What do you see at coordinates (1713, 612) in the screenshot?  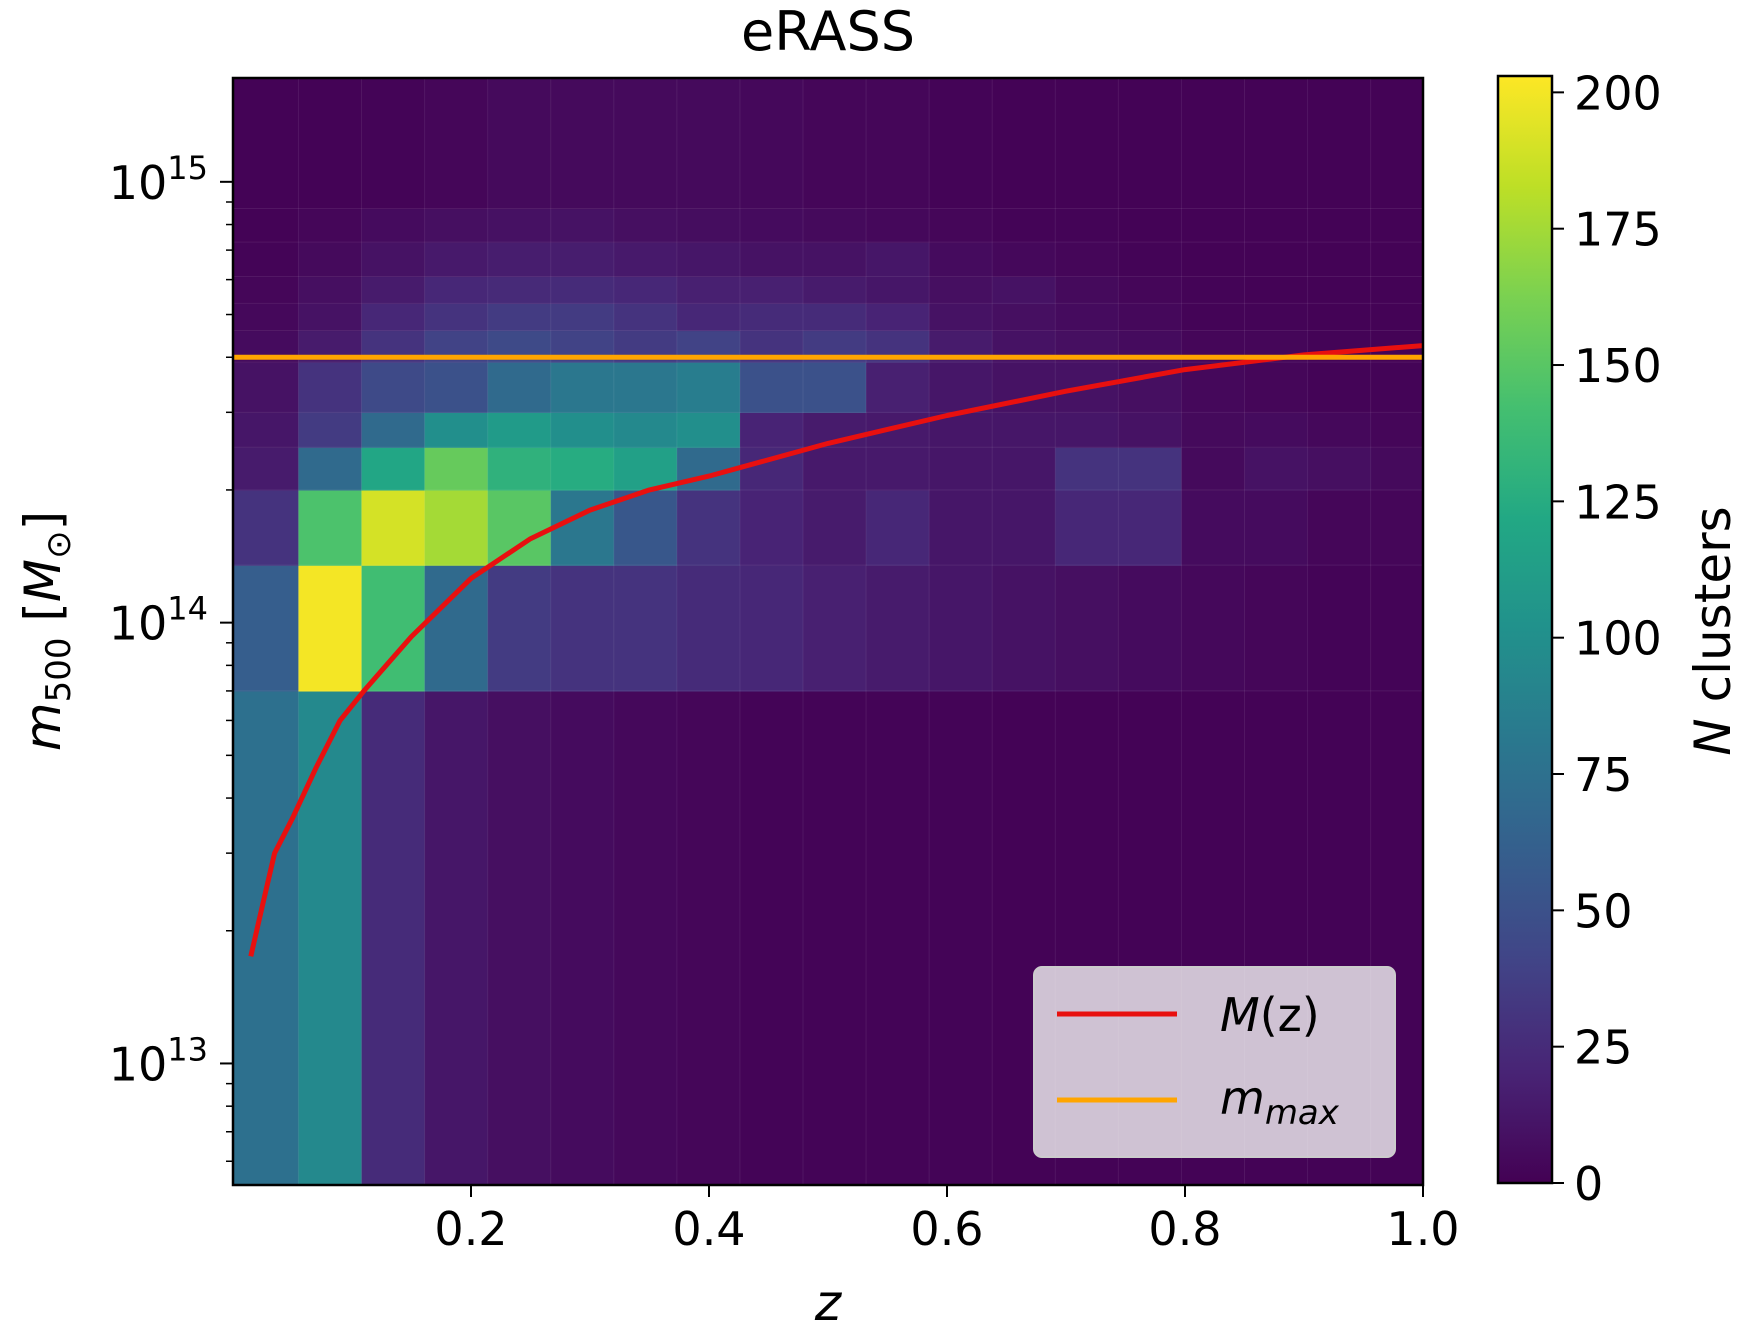 I see `colorbar-label-rest: clusters` at bounding box center [1713, 612].